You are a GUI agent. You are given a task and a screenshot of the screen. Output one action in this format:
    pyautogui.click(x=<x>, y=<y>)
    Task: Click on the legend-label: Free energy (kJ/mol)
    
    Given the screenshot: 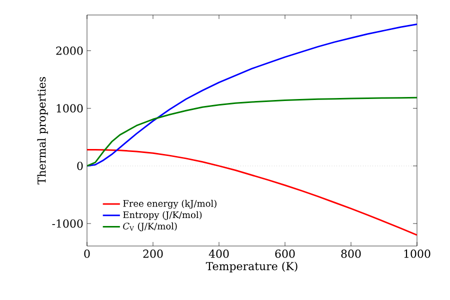 What is the action you would take?
    pyautogui.click(x=169, y=204)
    